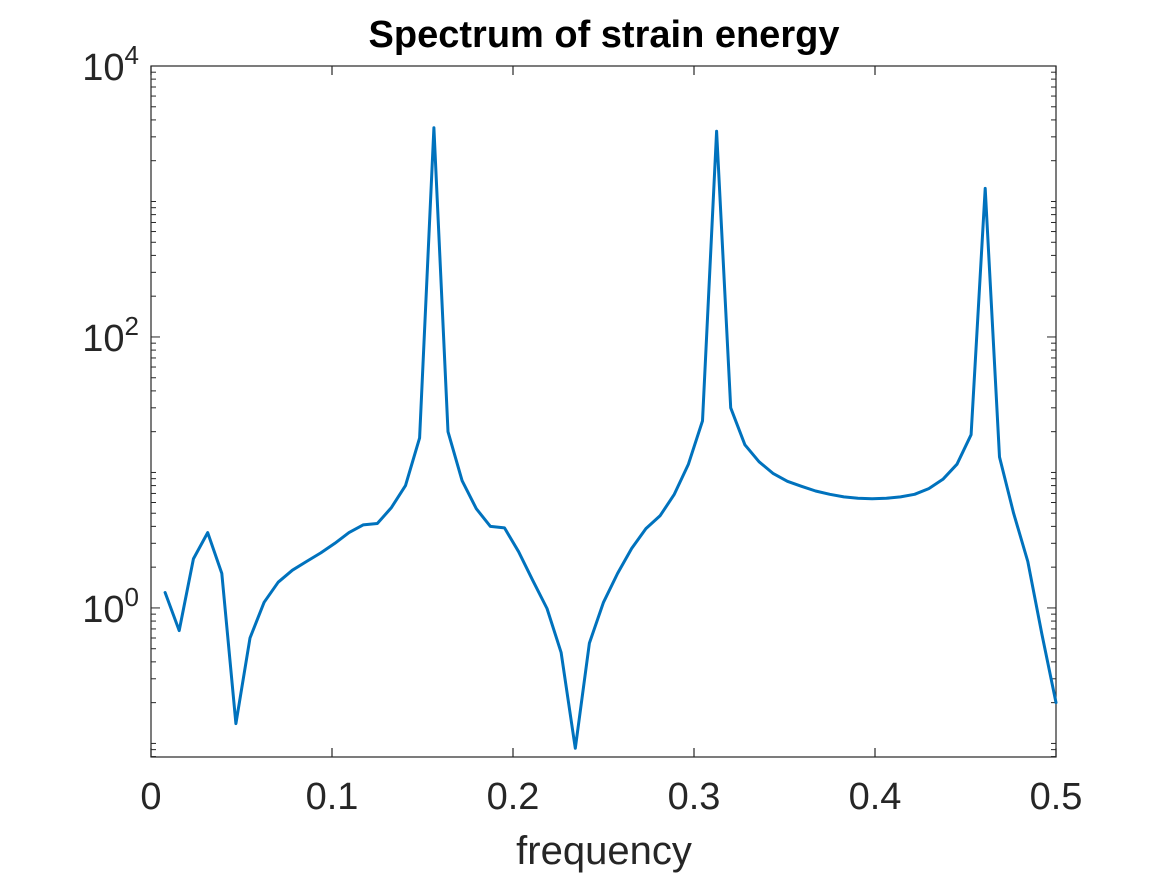 The height and width of the screenshot is (875, 1167). I want to click on y-tick-label: 10⁴, so click(110, 64).